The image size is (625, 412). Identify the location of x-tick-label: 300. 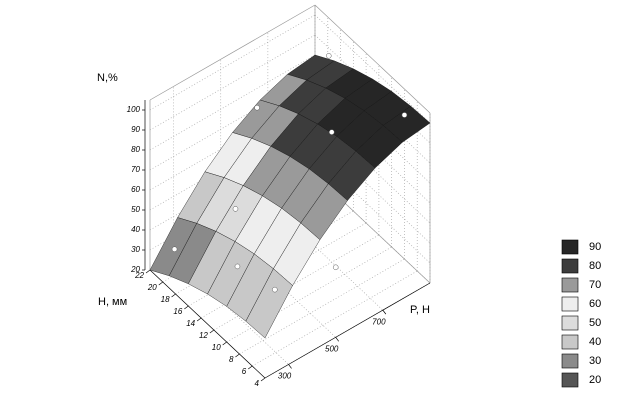
(285, 376).